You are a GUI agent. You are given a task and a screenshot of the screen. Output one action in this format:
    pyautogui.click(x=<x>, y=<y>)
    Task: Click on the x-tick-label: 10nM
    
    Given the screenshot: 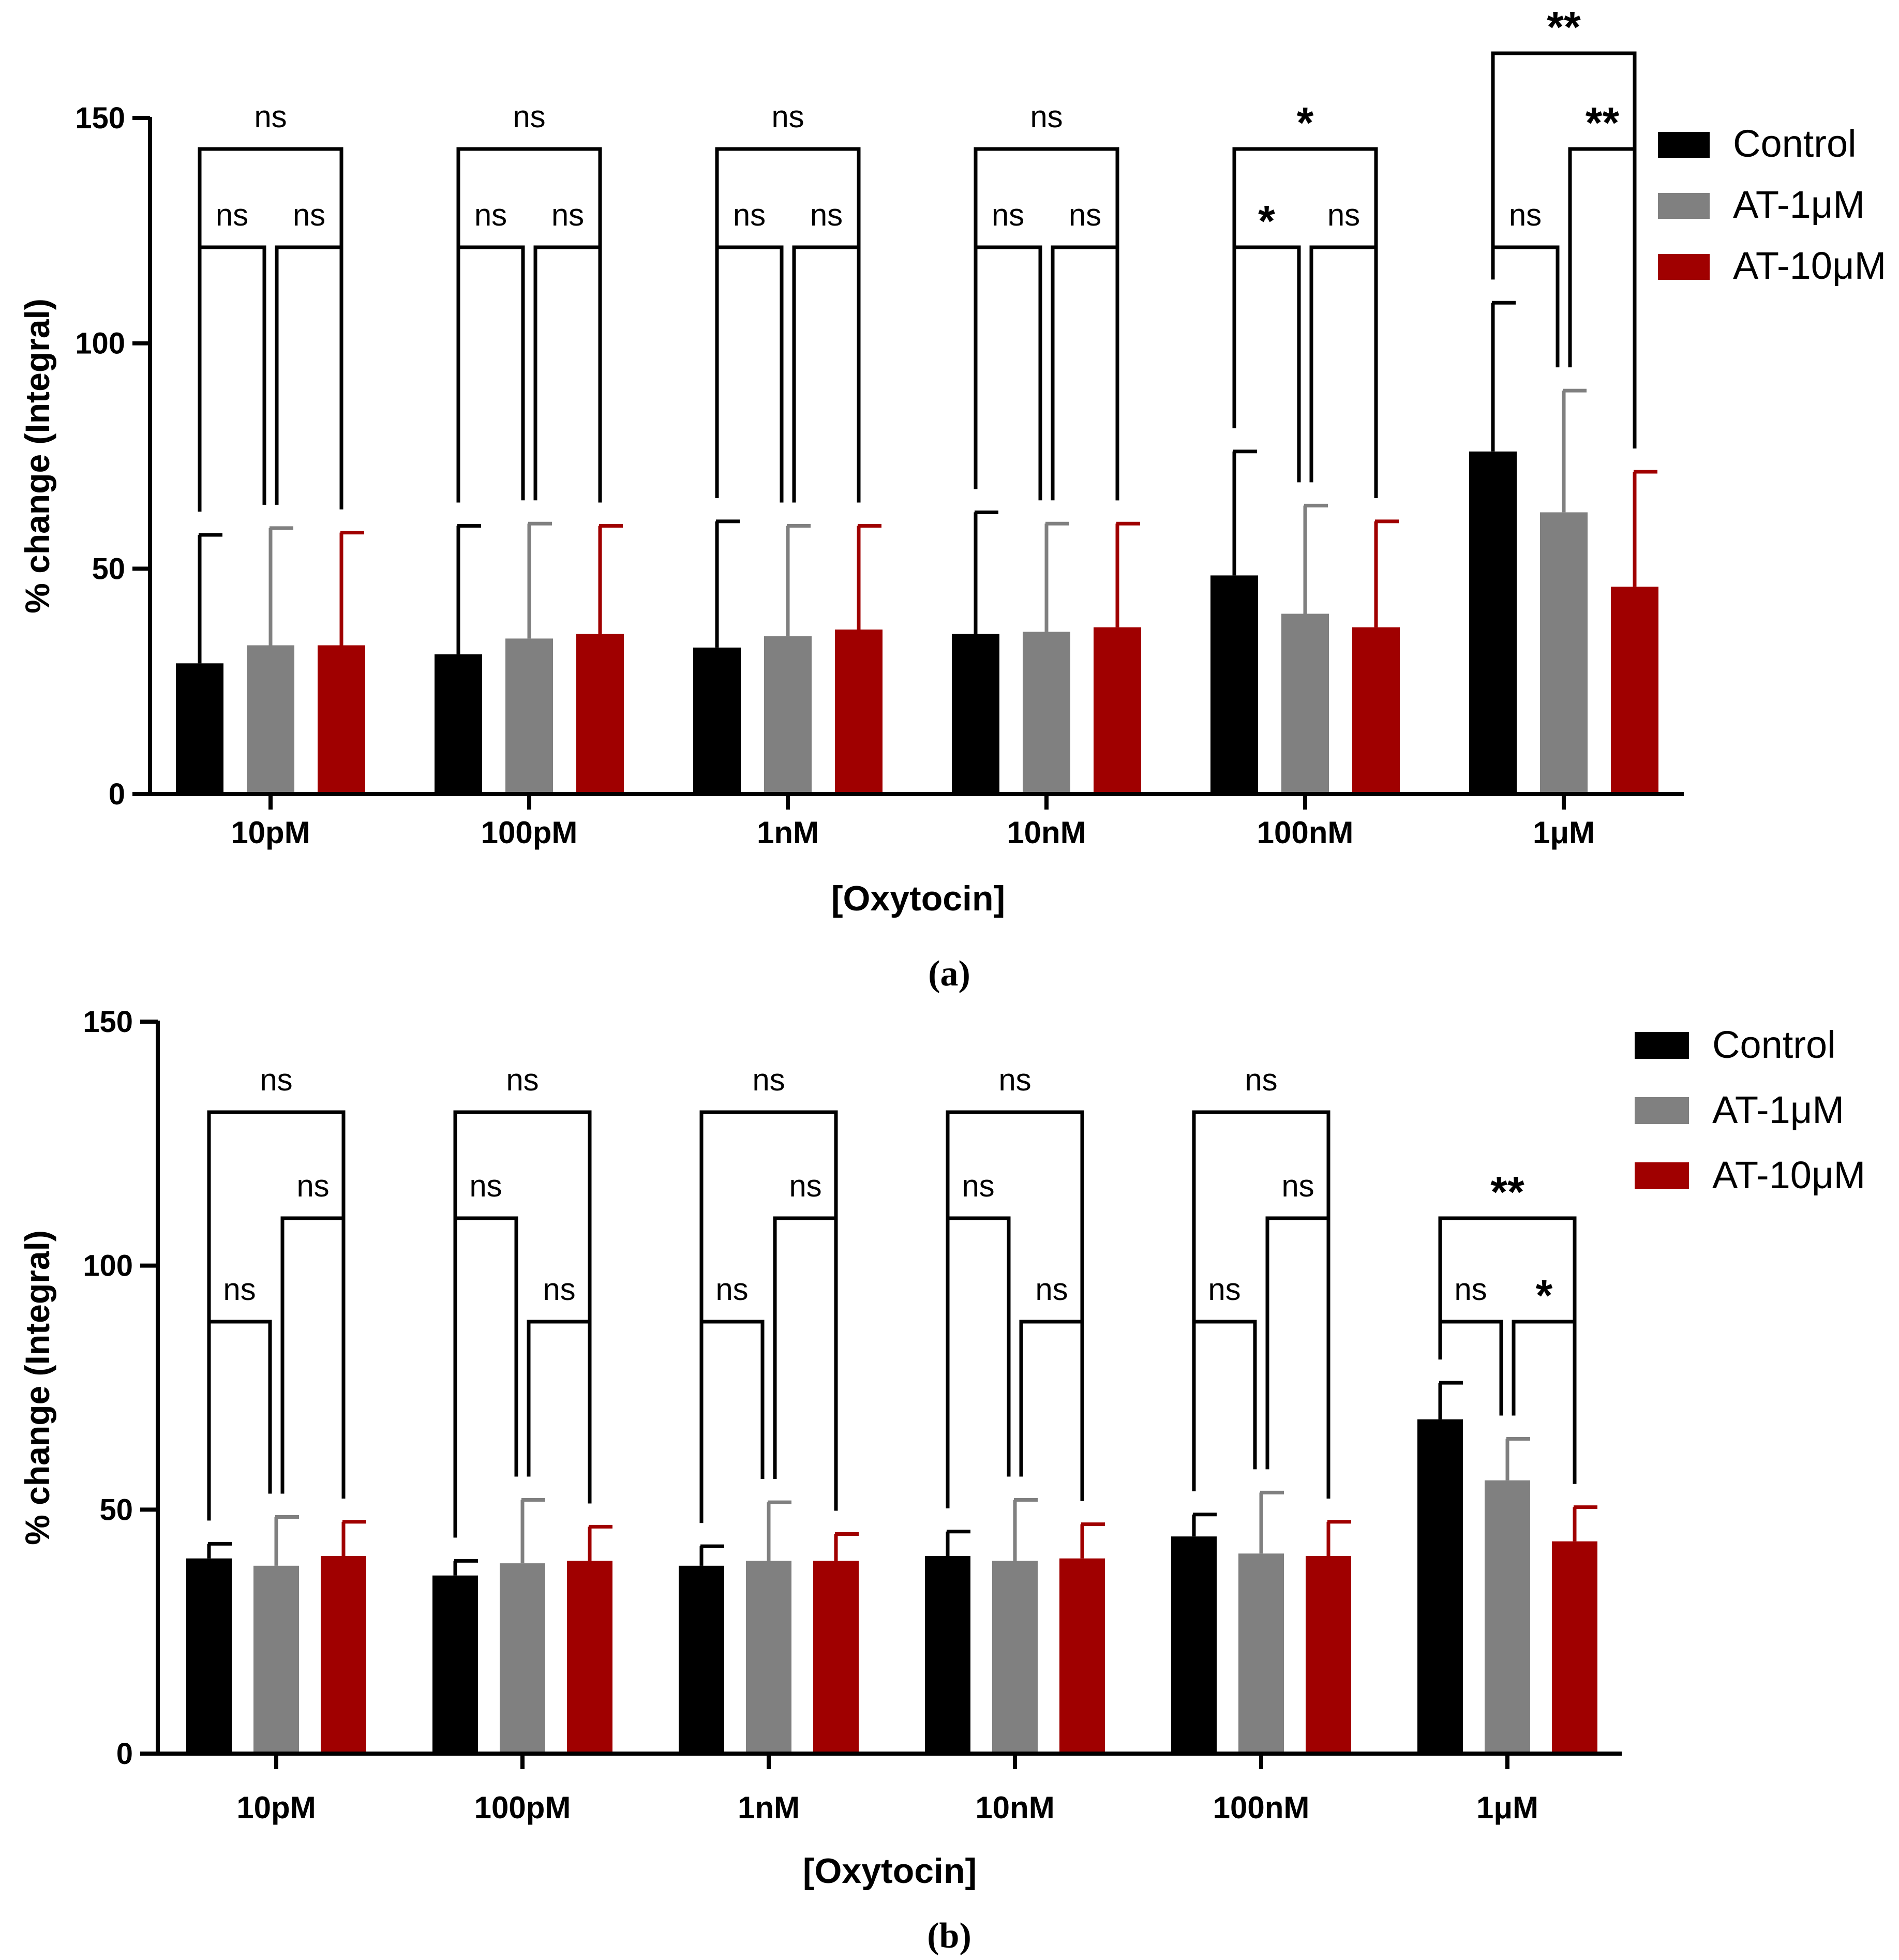 What is the action you would take?
    pyautogui.click(x=1014, y=1807)
    